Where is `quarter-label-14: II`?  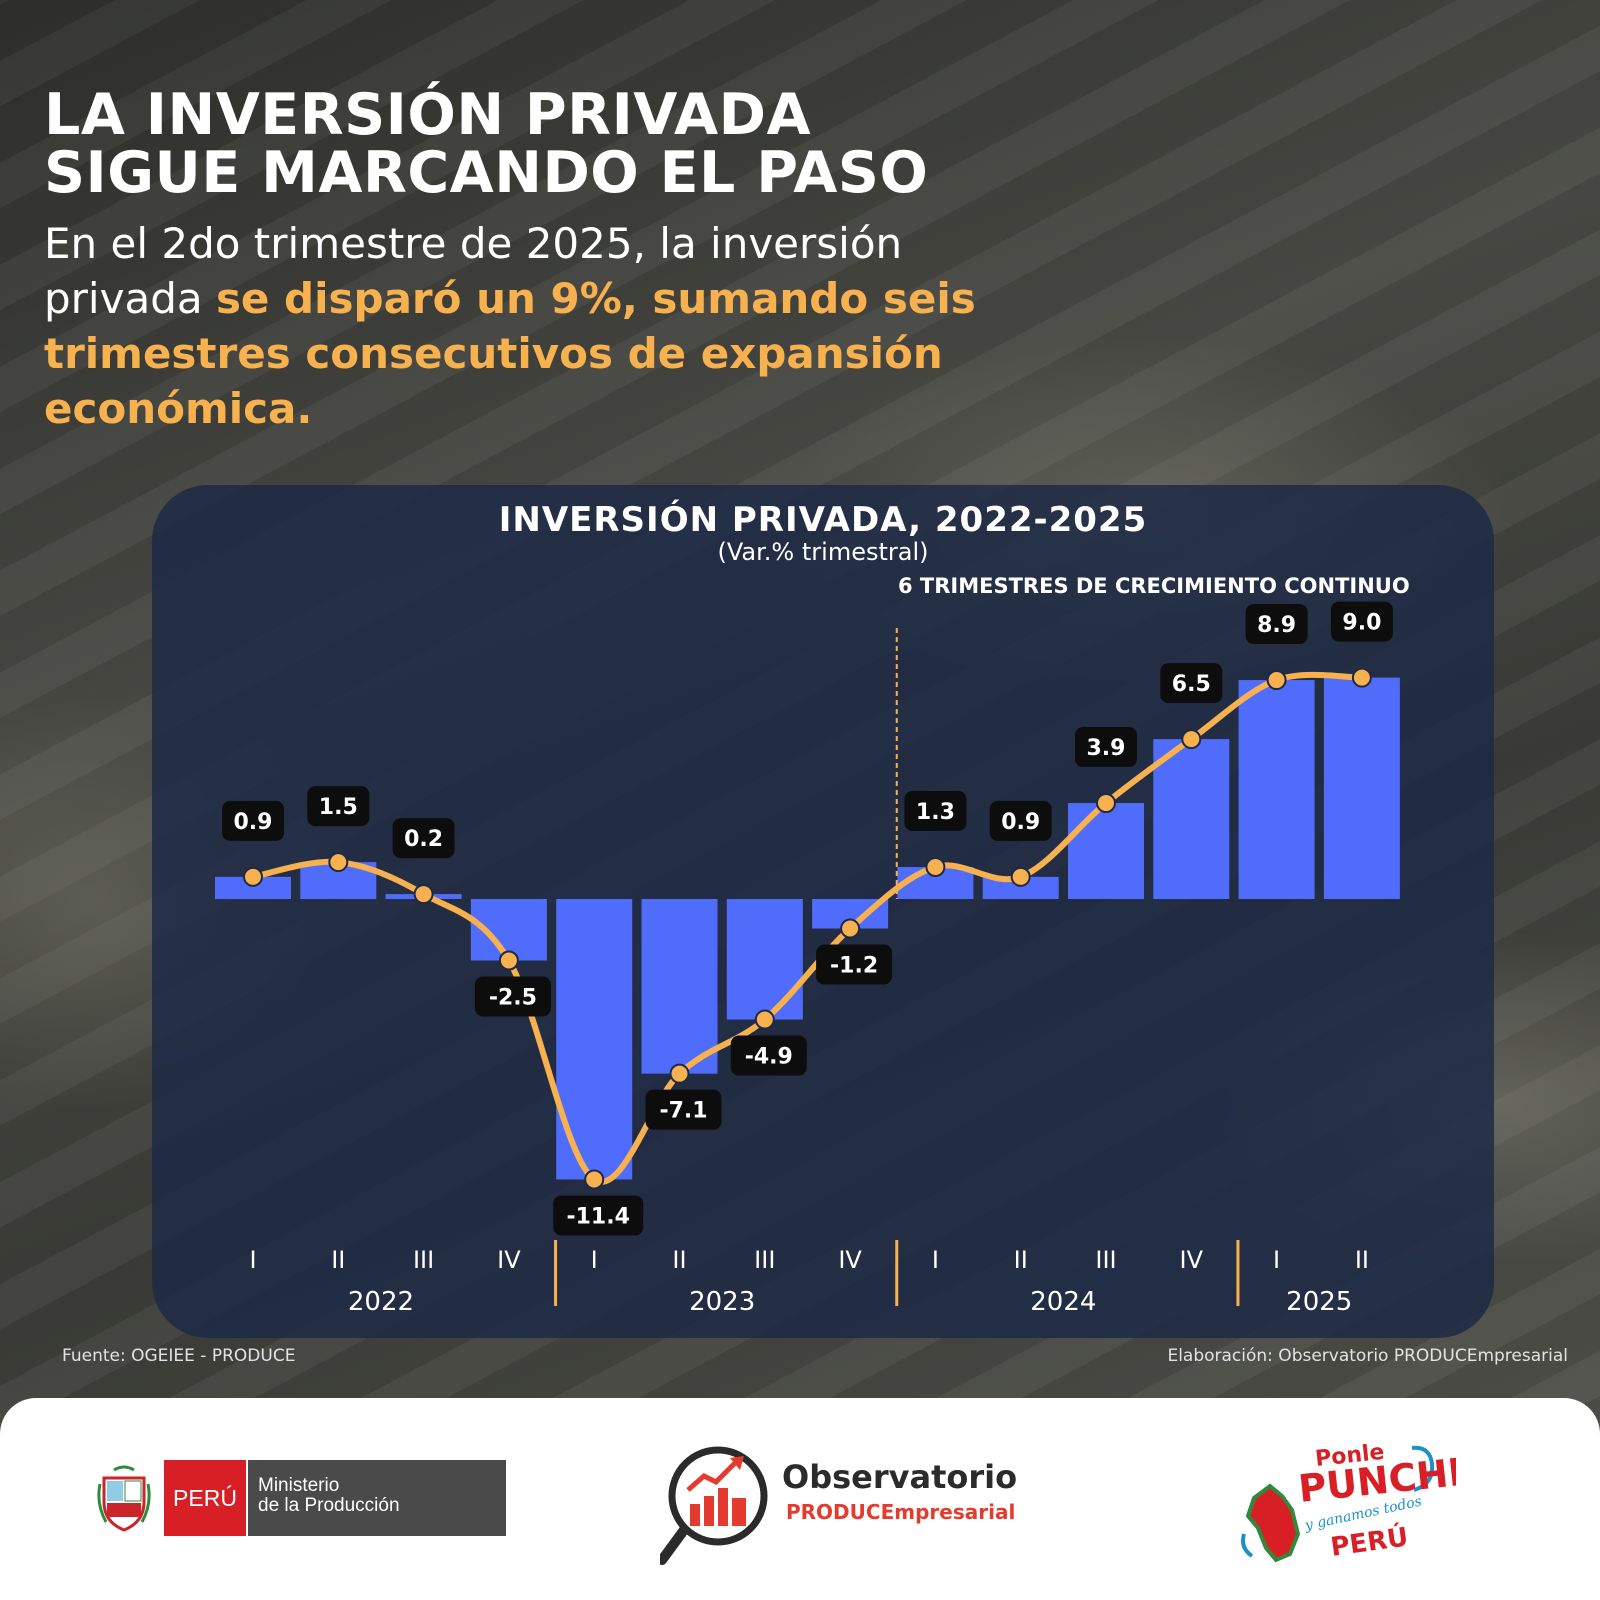
quarter-label-14: II is located at coordinates (1362, 1260).